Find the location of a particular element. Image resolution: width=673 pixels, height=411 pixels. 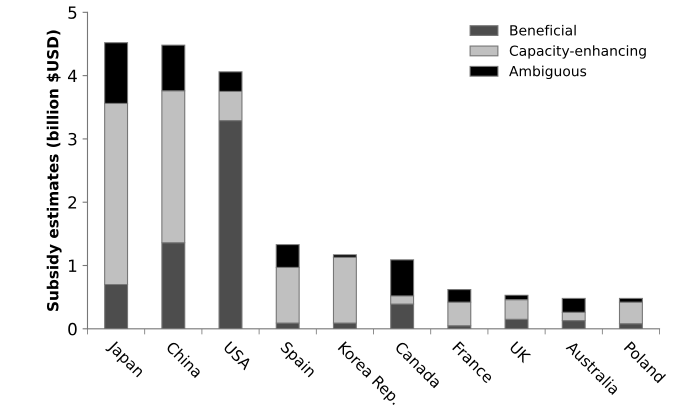

y-tick-label: 2 is located at coordinates (72, 202).